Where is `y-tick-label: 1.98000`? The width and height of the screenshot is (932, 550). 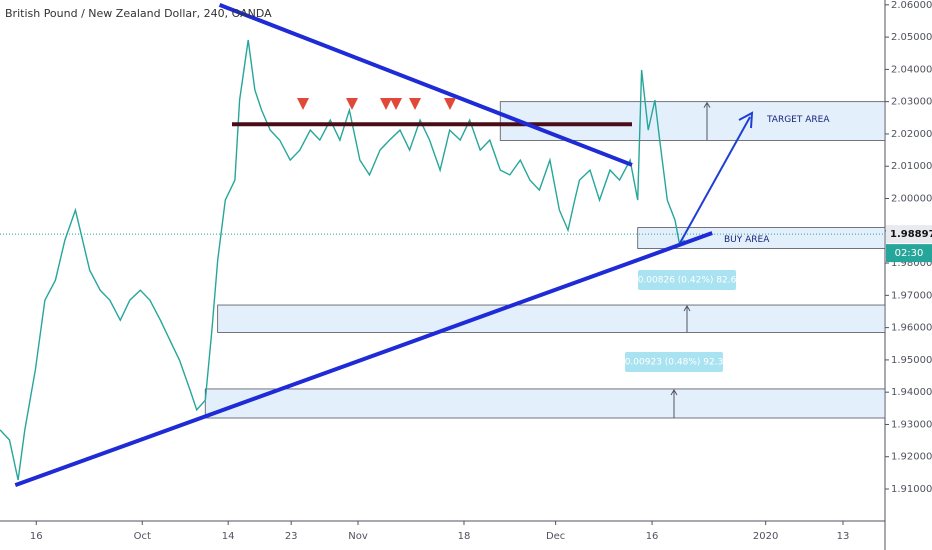
y-tick-label: 1.98000 is located at coordinates (911, 263).